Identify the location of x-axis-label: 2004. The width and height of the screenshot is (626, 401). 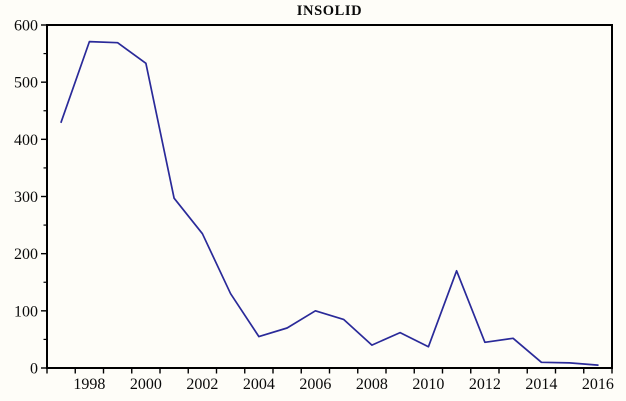
(259, 384).